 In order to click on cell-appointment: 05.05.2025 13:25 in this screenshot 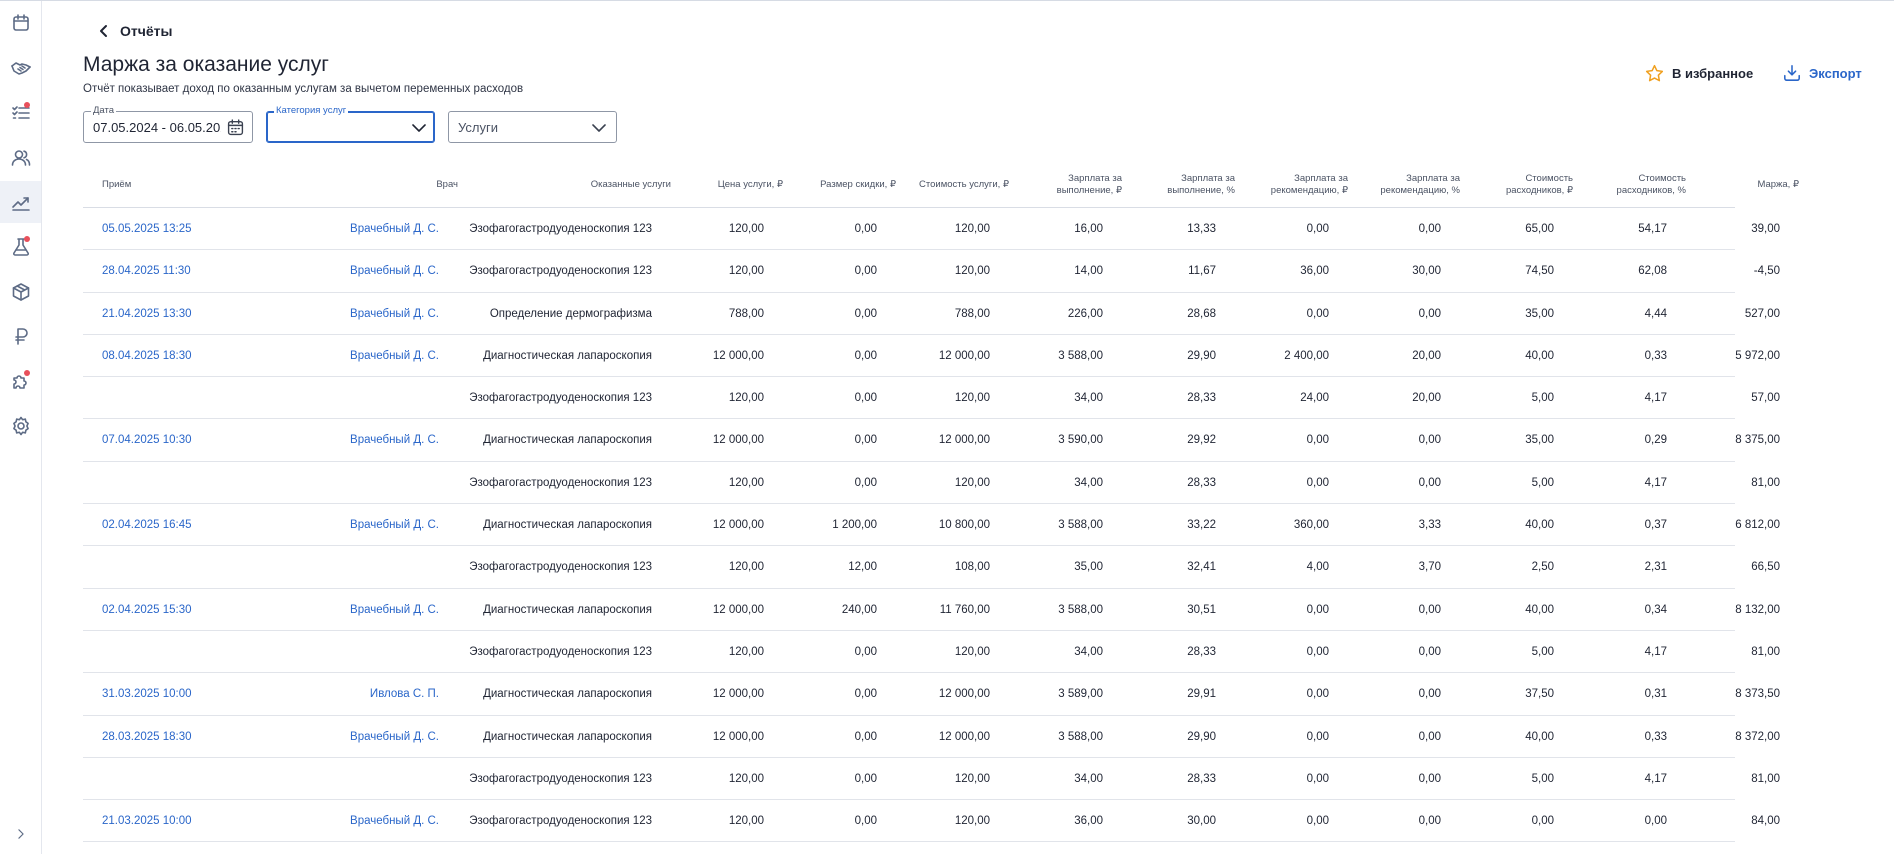, I will do `click(147, 229)`.